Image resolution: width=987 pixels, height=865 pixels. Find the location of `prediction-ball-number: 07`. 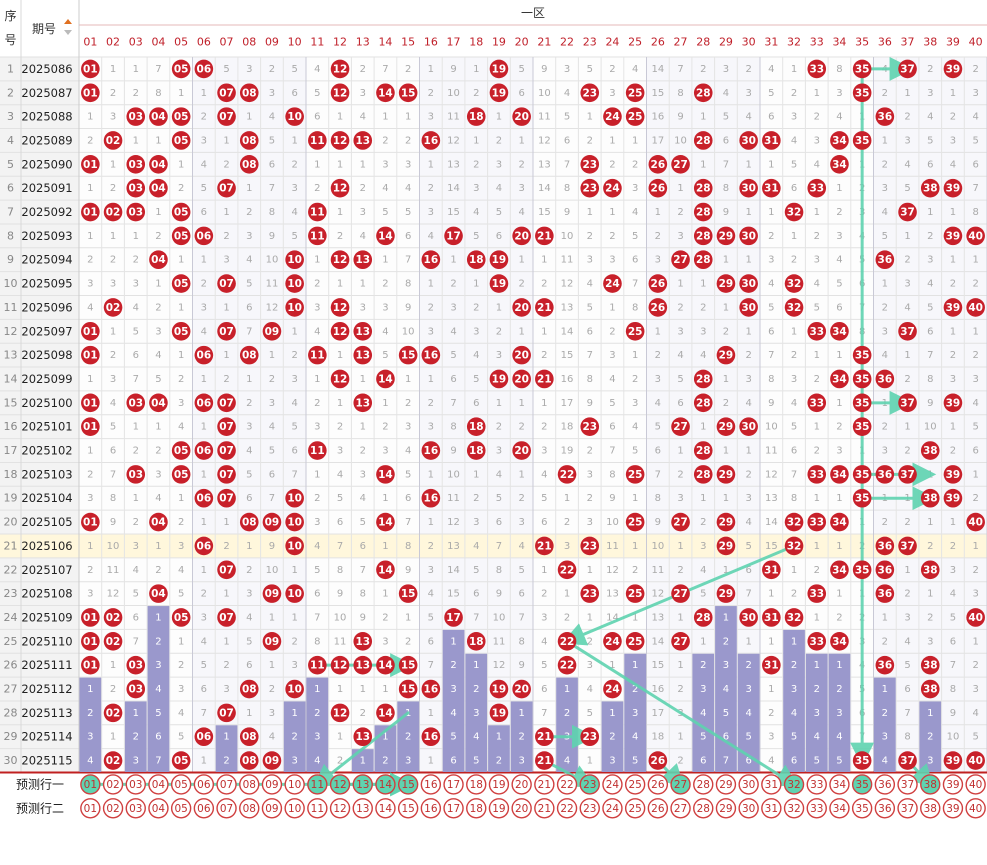

prediction-ball-number: 07 is located at coordinates (226, 809).